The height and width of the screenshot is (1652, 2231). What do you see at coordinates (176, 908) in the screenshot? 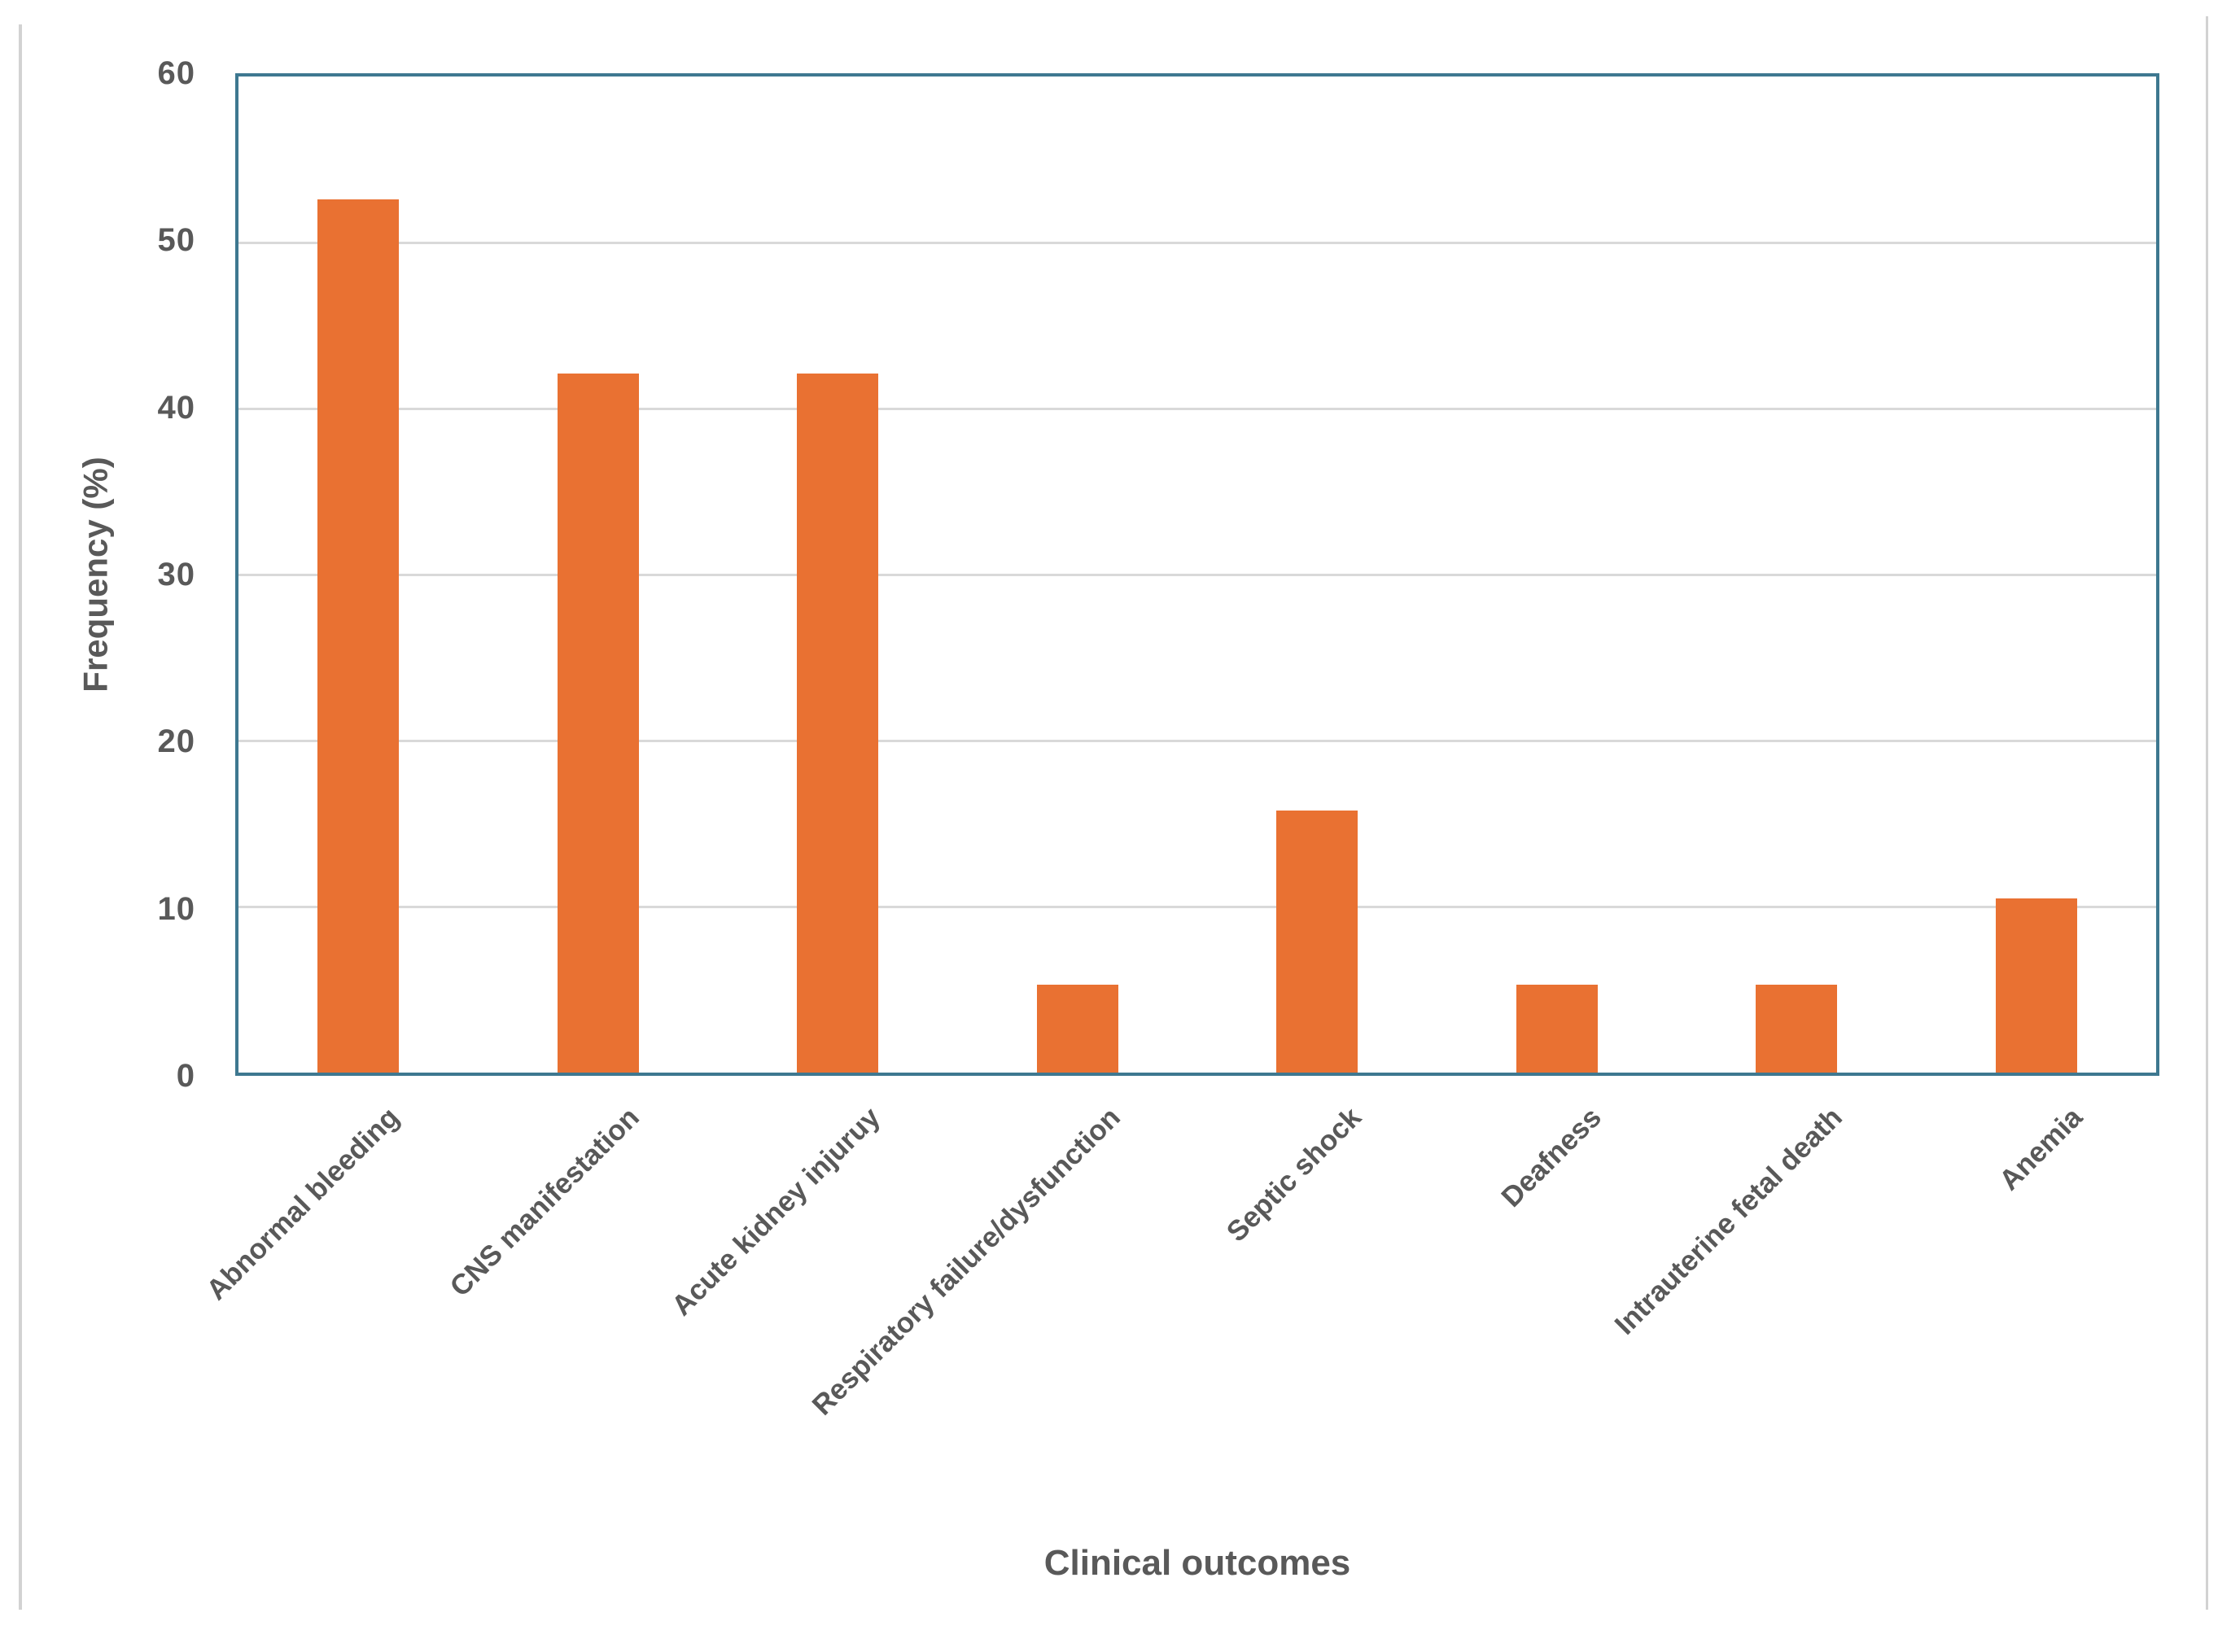
I see `y-tick-label-10: 10` at bounding box center [176, 908].